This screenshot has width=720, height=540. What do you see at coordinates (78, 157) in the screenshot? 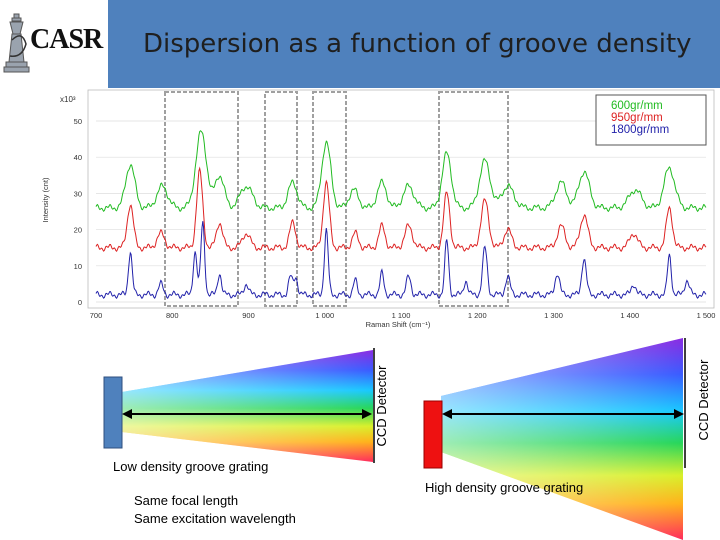
I see `y-tick-label: 40` at bounding box center [78, 157].